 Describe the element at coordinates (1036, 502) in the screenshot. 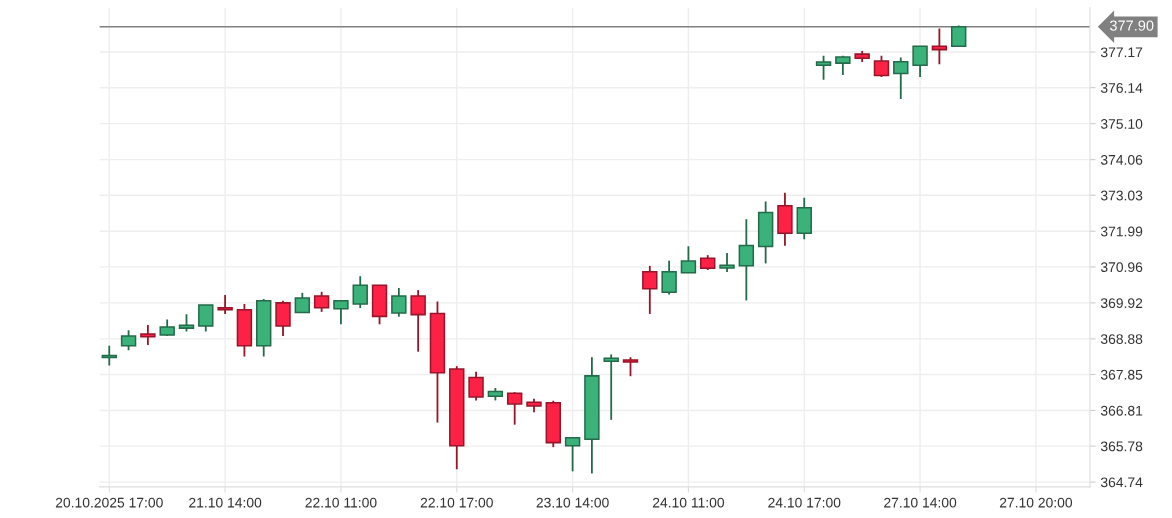

I see `x-tick-label: 27.10 20:00` at that location.